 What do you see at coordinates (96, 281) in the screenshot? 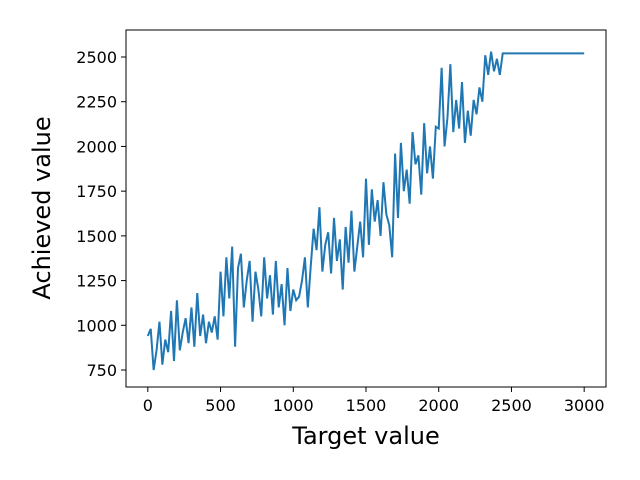
I see `y-tick-label: 1250` at bounding box center [96, 281].